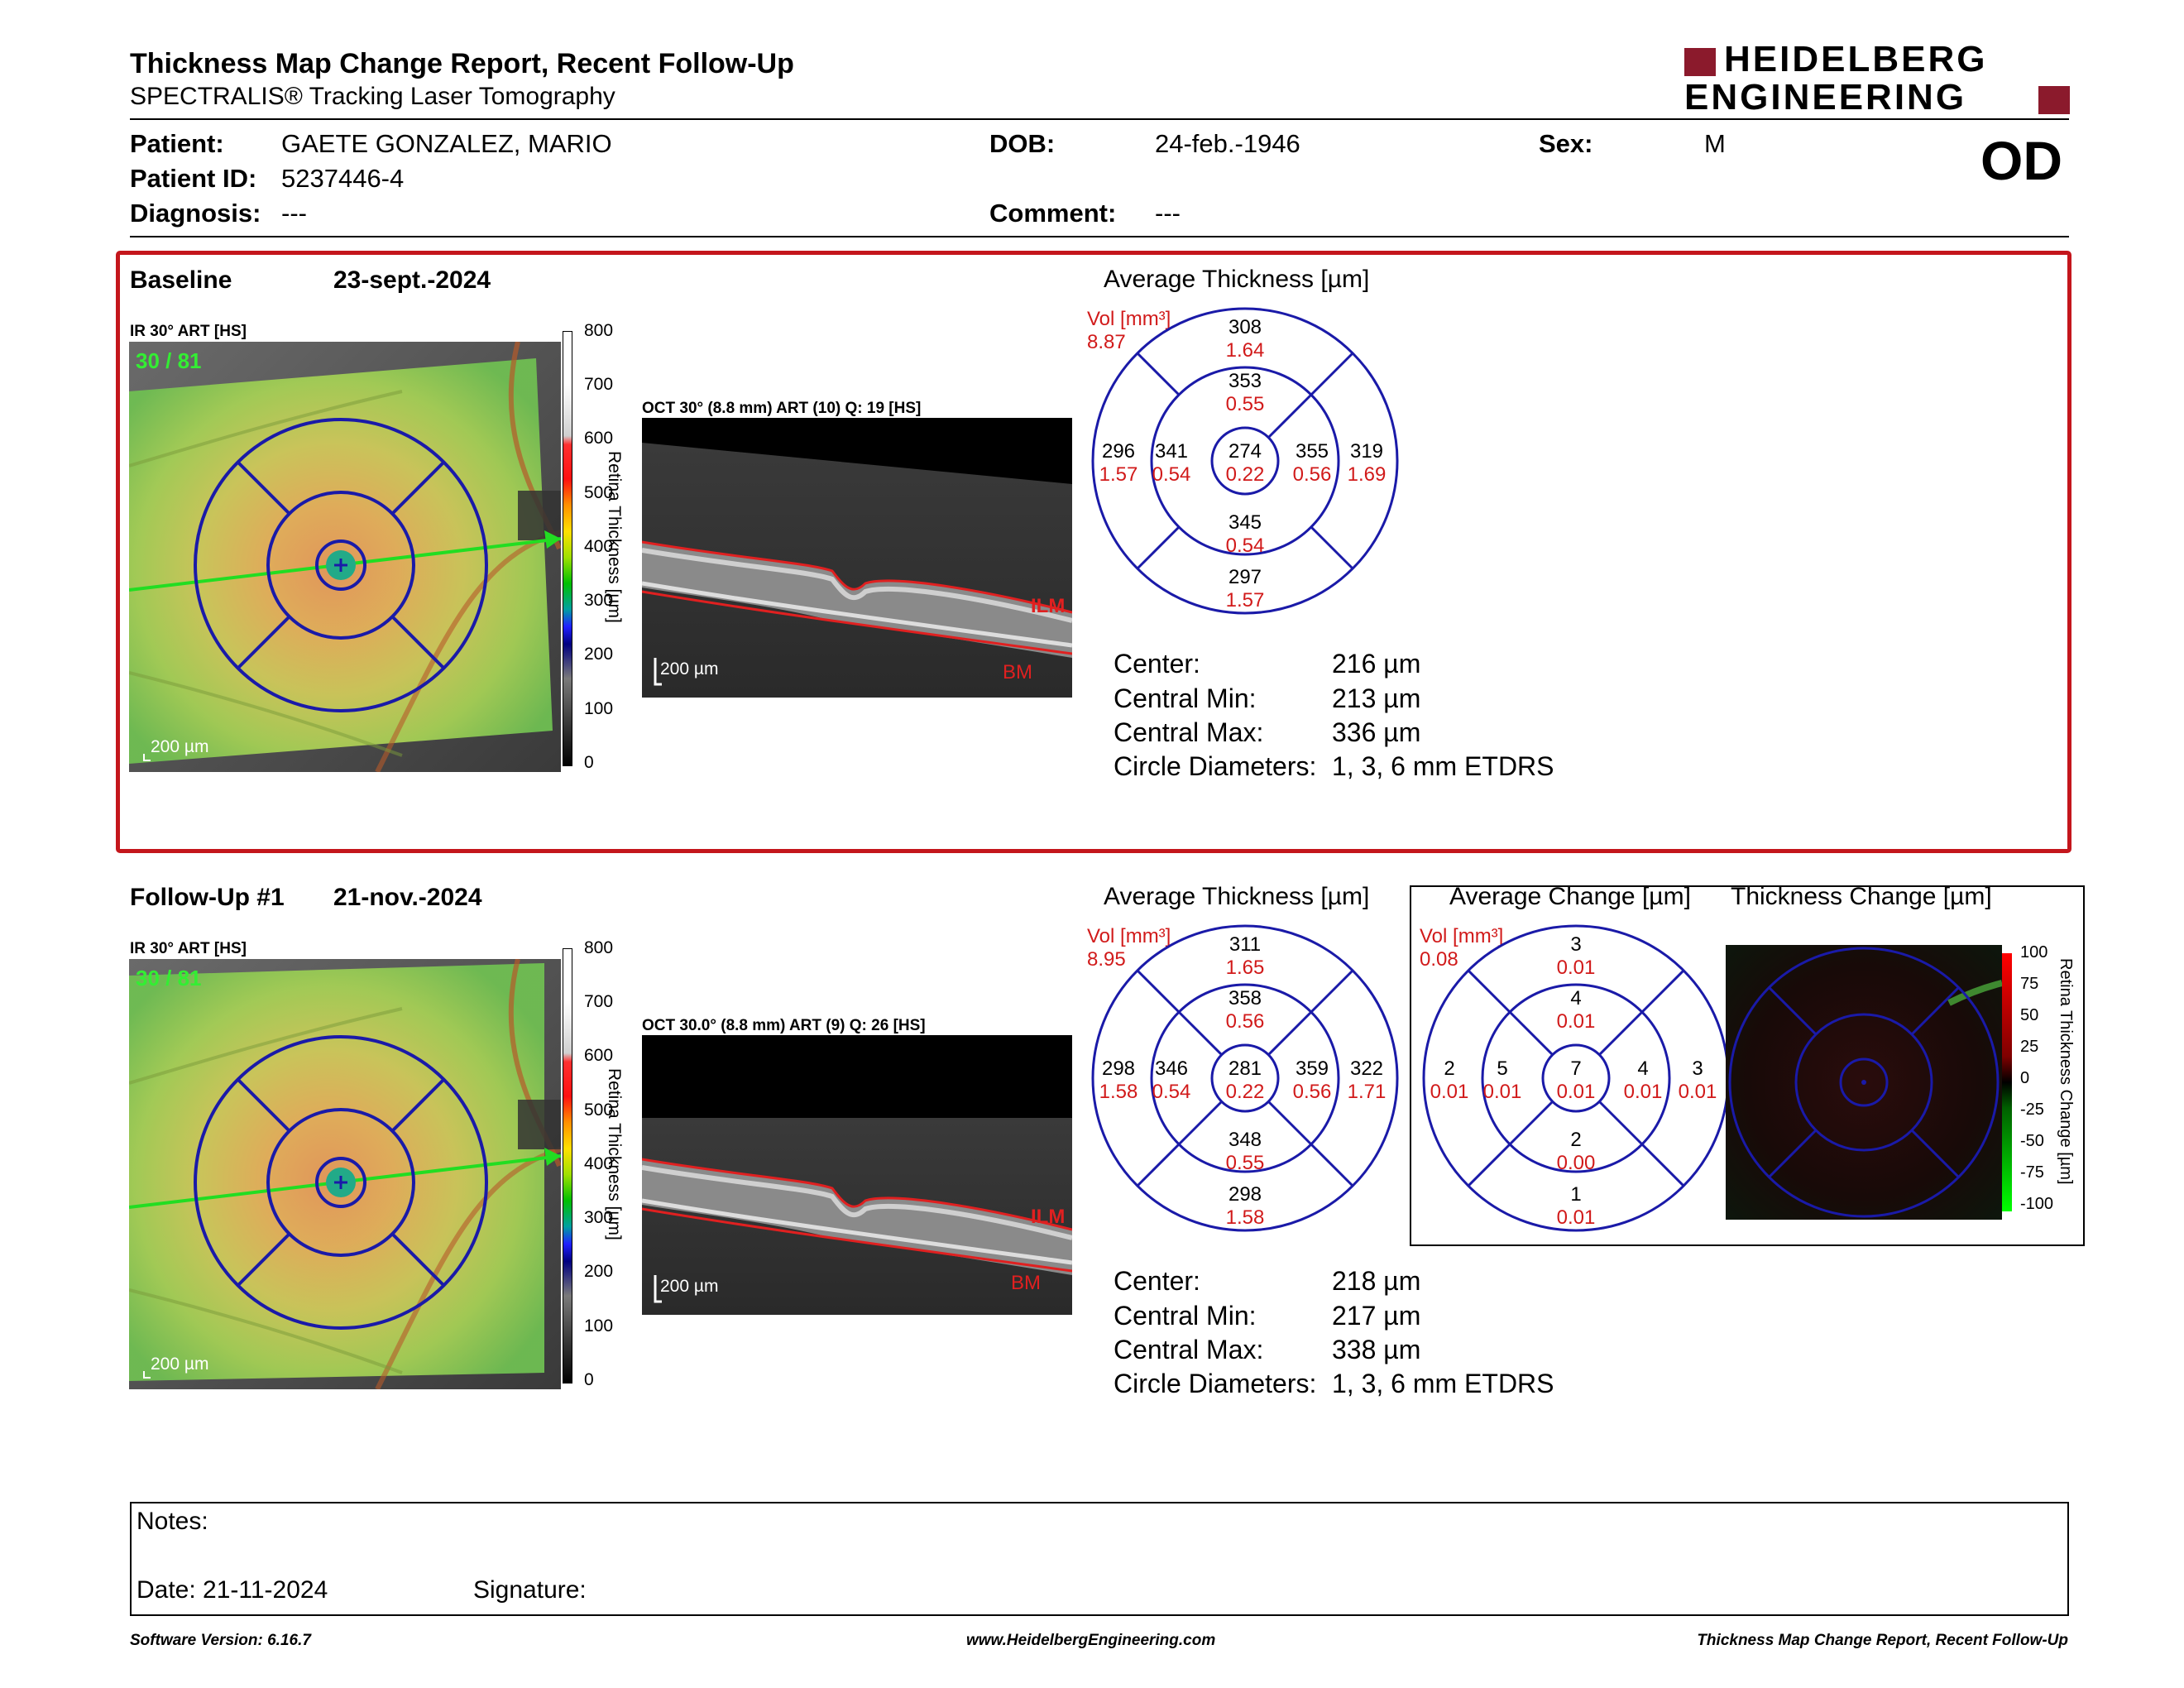  What do you see at coordinates (1099, 1559) in the screenshot?
I see `notes-box` at bounding box center [1099, 1559].